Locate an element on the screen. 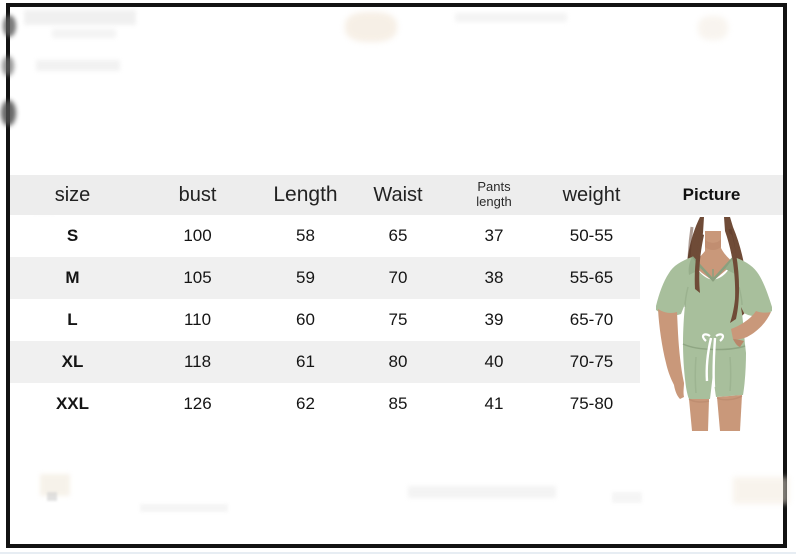 This screenshot has width=796, height=557. table-row-xxl: XXL 126 62 85 41 75-80 is located at coordinates (325, 404).